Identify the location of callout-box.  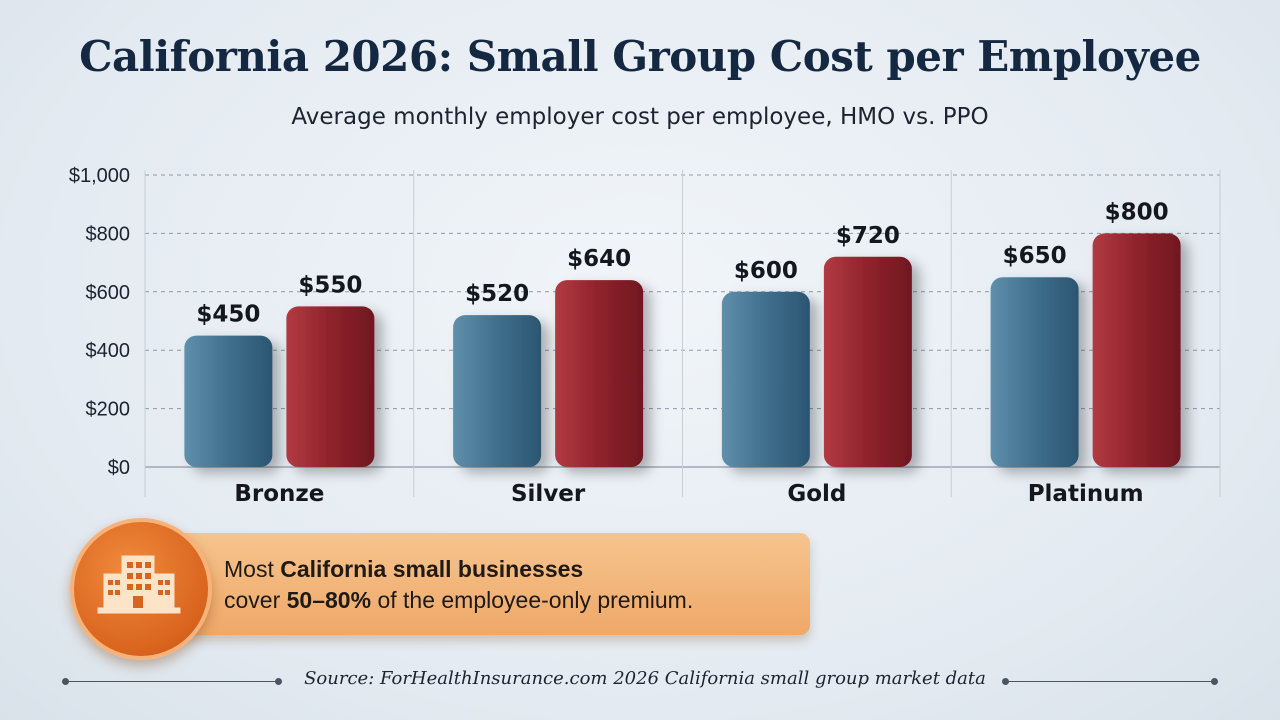
(480, 584).